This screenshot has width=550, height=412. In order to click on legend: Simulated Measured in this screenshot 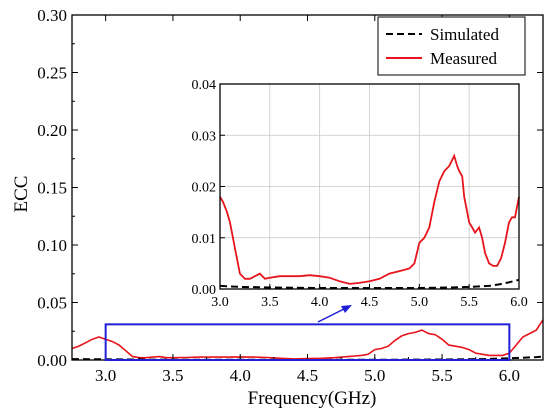, I will do `click(451, 46)`.